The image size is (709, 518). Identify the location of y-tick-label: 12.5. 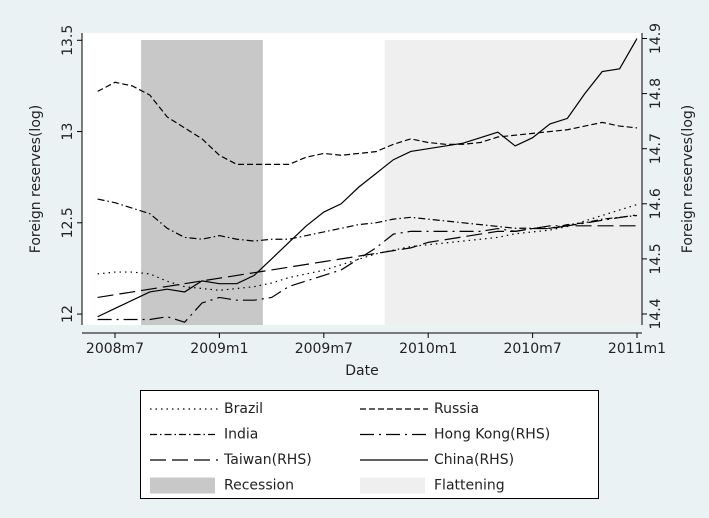
(68, 222).